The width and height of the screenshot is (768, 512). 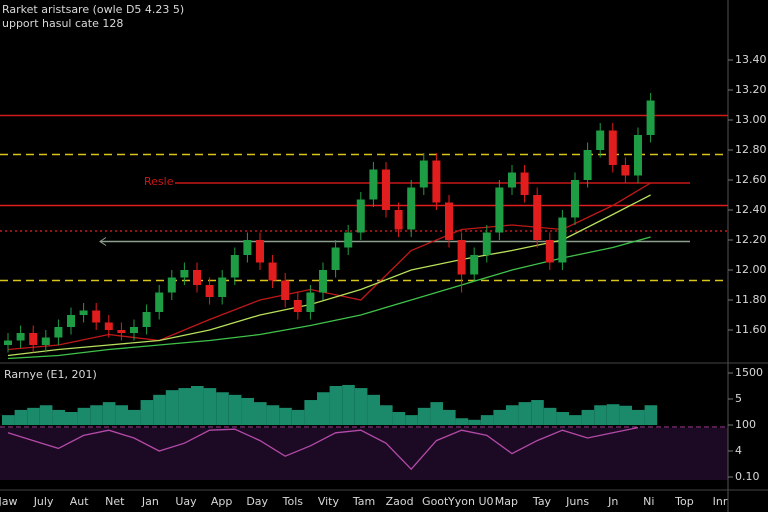 What do you see at coordinates (400, 501) in the screenshot?
I see `x-tick-label: Zaod` at bounding box center [400, 501].